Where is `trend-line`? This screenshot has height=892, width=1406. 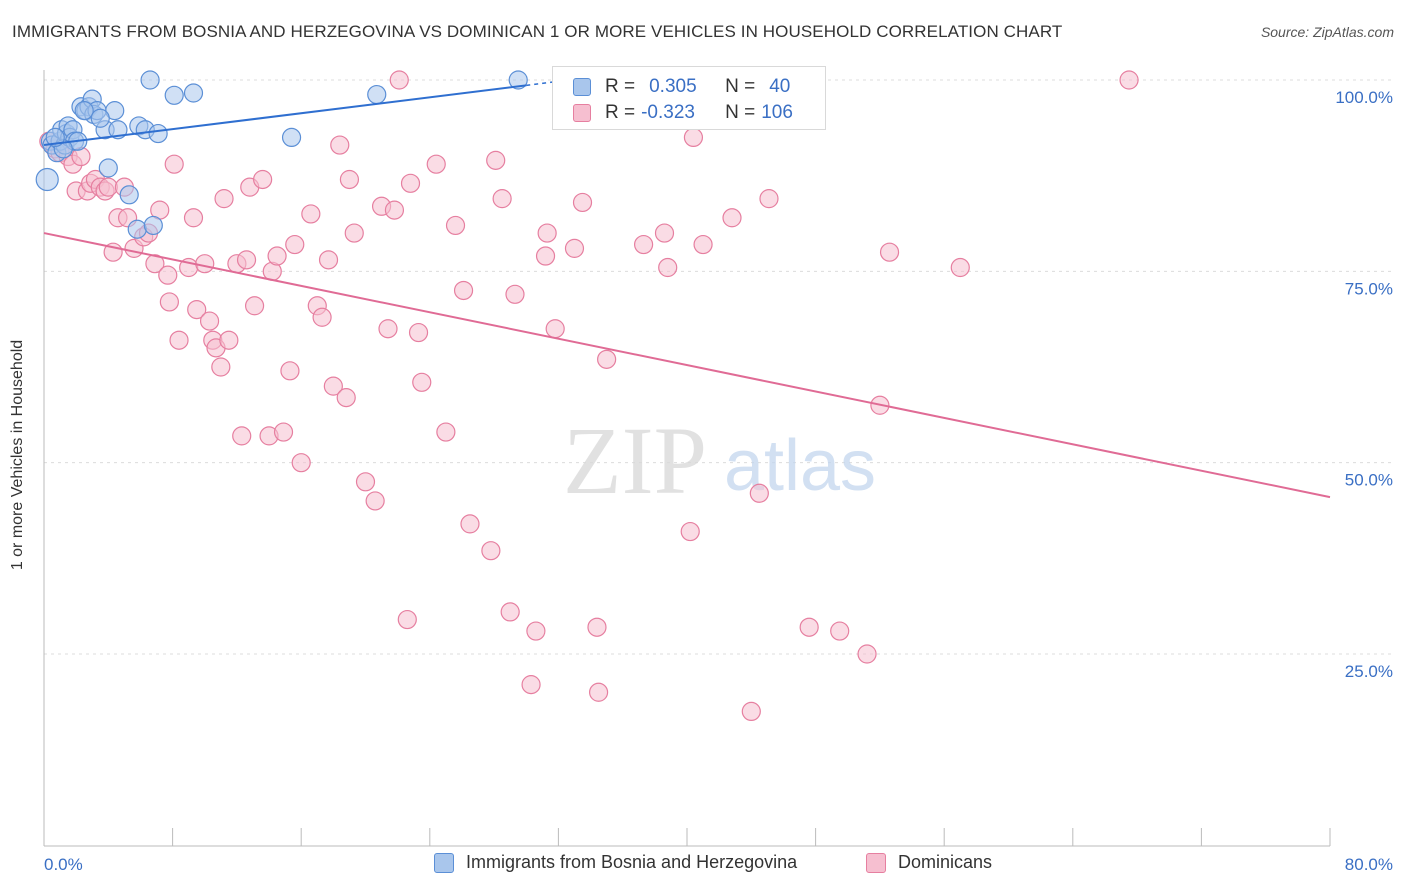
trend-line is located at coordinates (285, 115).